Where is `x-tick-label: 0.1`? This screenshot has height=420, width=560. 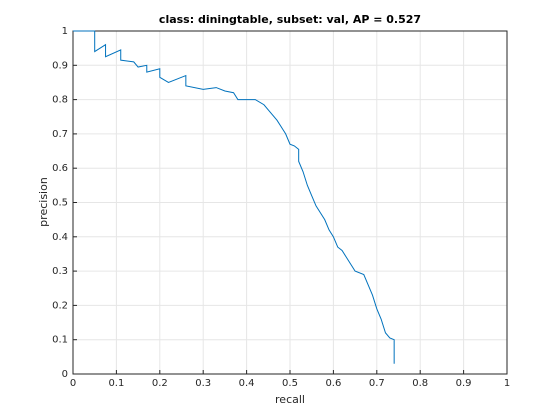
x-tick-label: 0.1 is located at coordinates (116, 383).